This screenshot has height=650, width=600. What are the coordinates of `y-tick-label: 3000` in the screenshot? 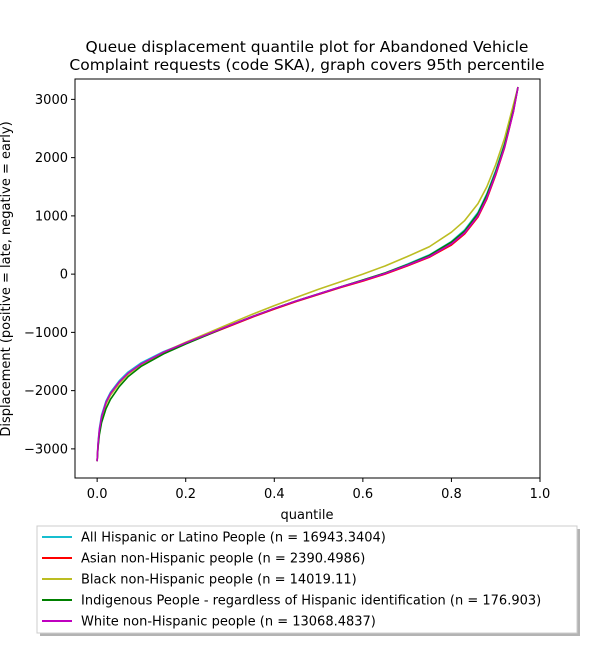 It's located at (51, 100).